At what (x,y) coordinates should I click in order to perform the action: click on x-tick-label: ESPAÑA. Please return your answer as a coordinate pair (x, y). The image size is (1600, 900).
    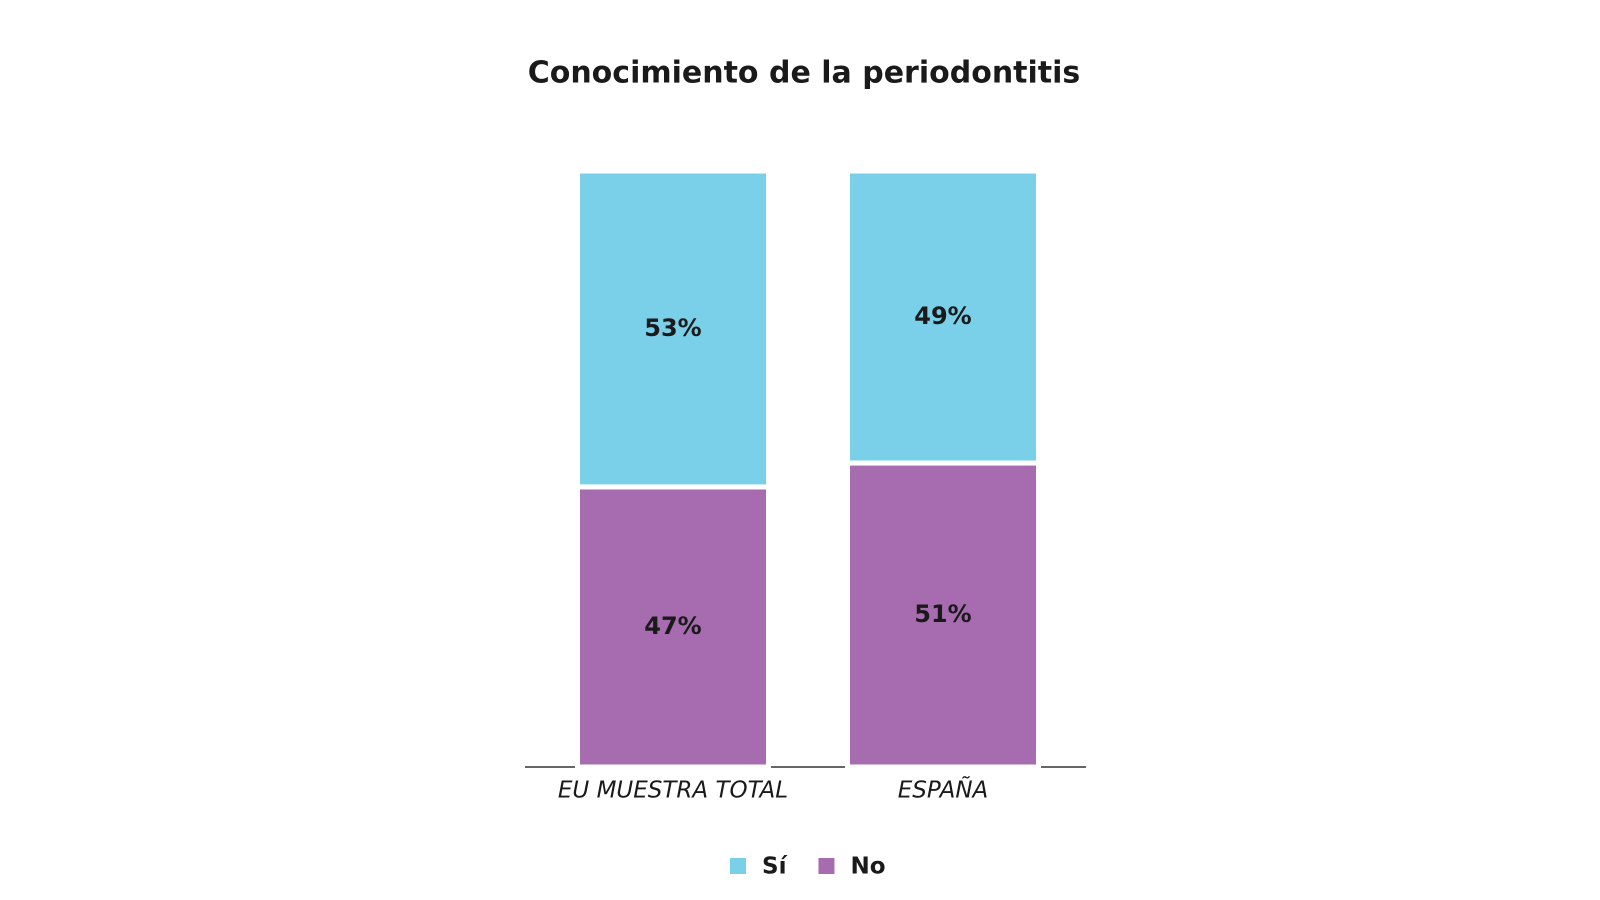
    Looking at the image, I should click on (943, 790).